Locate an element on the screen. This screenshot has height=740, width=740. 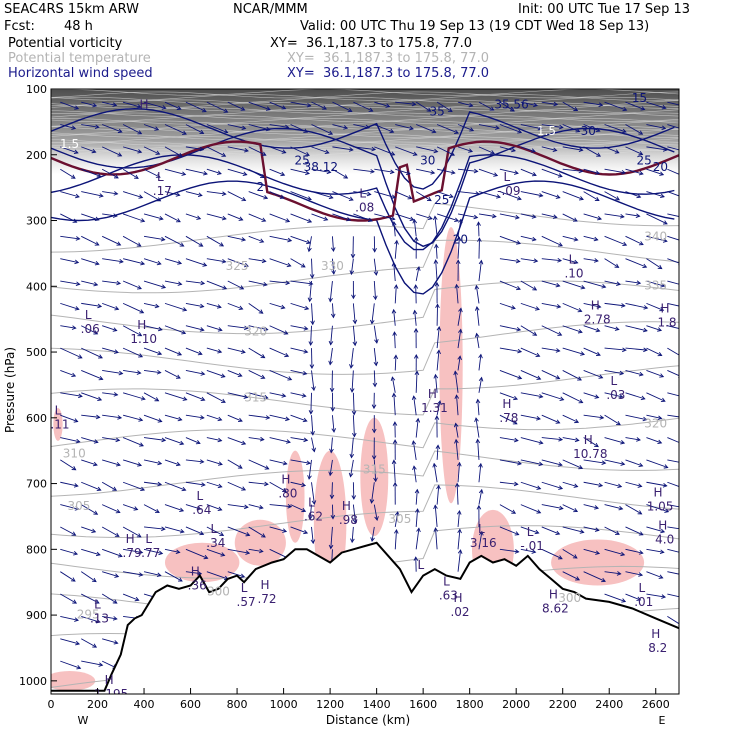
wind-speed-label: 2 is located at coordinates (261, 187).